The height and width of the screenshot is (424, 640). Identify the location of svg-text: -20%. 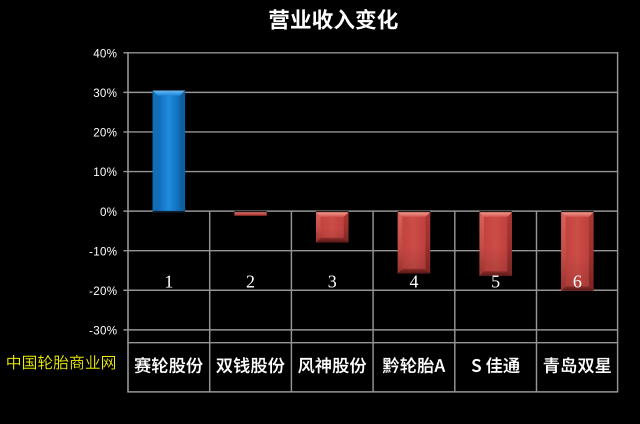
(103, 291).